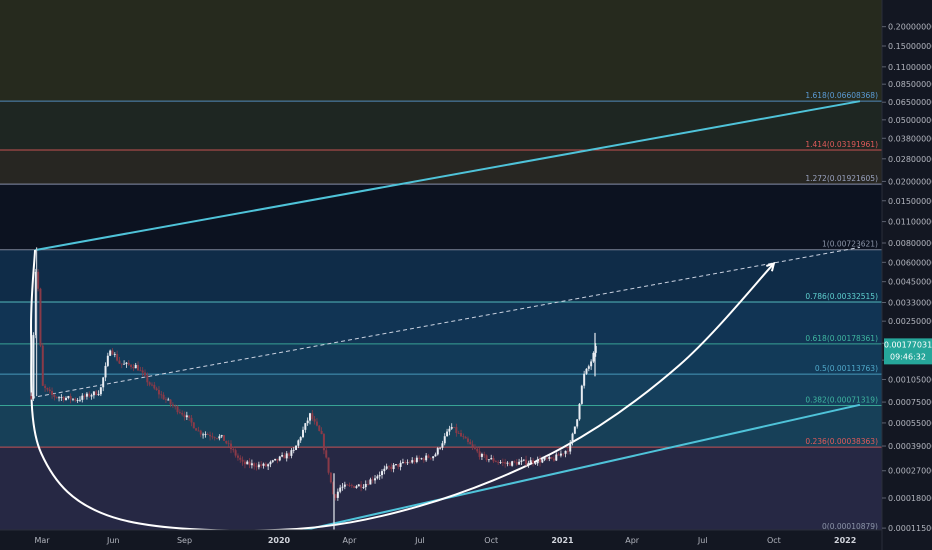 The image size is (932, 550). I want to click on last-price-tag-bg, so click(908, 351).